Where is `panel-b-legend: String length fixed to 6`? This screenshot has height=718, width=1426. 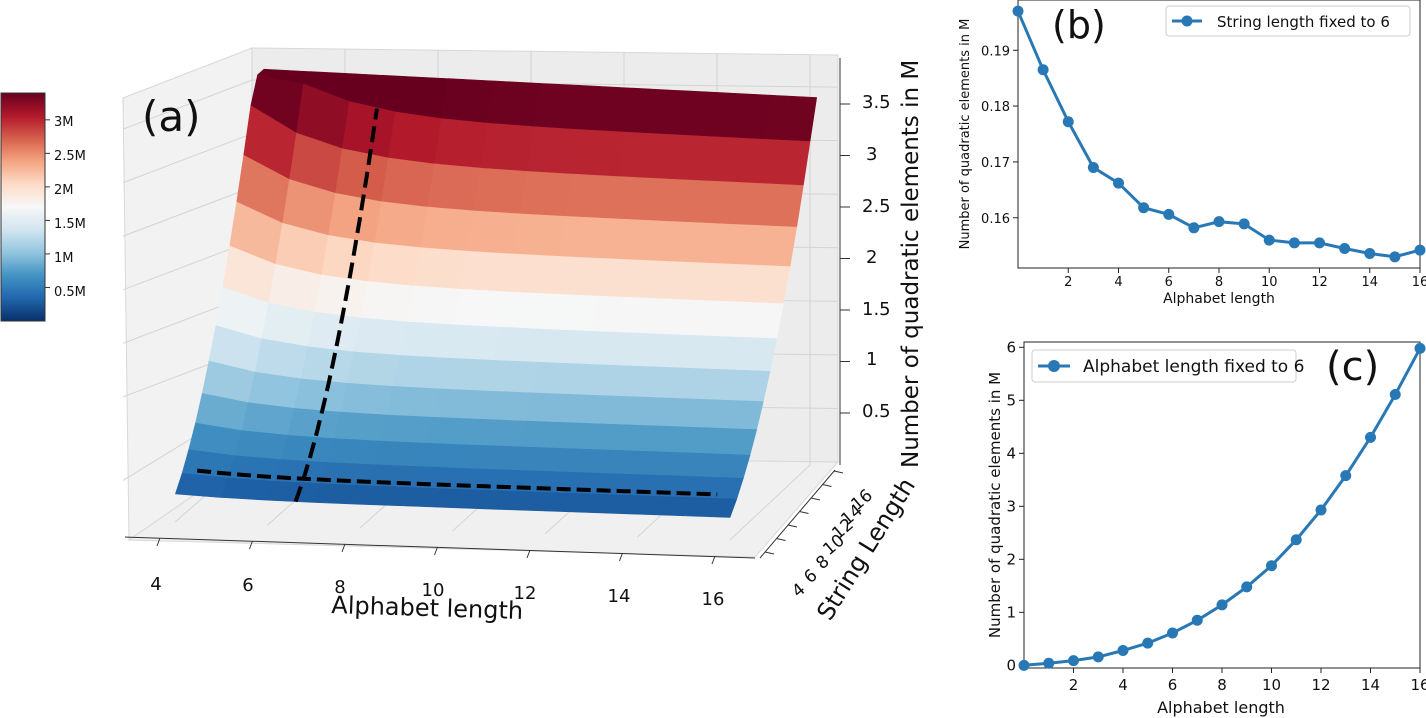
panel-b-legend: String length fixed to 6 is located at coordinates (1288, 21).